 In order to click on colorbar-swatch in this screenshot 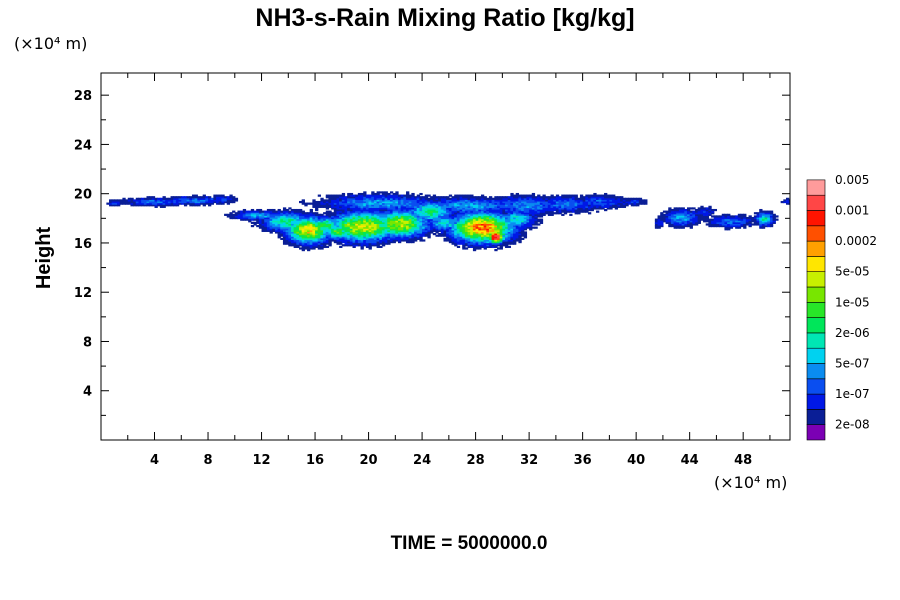, I will do `click(816, 248)`.